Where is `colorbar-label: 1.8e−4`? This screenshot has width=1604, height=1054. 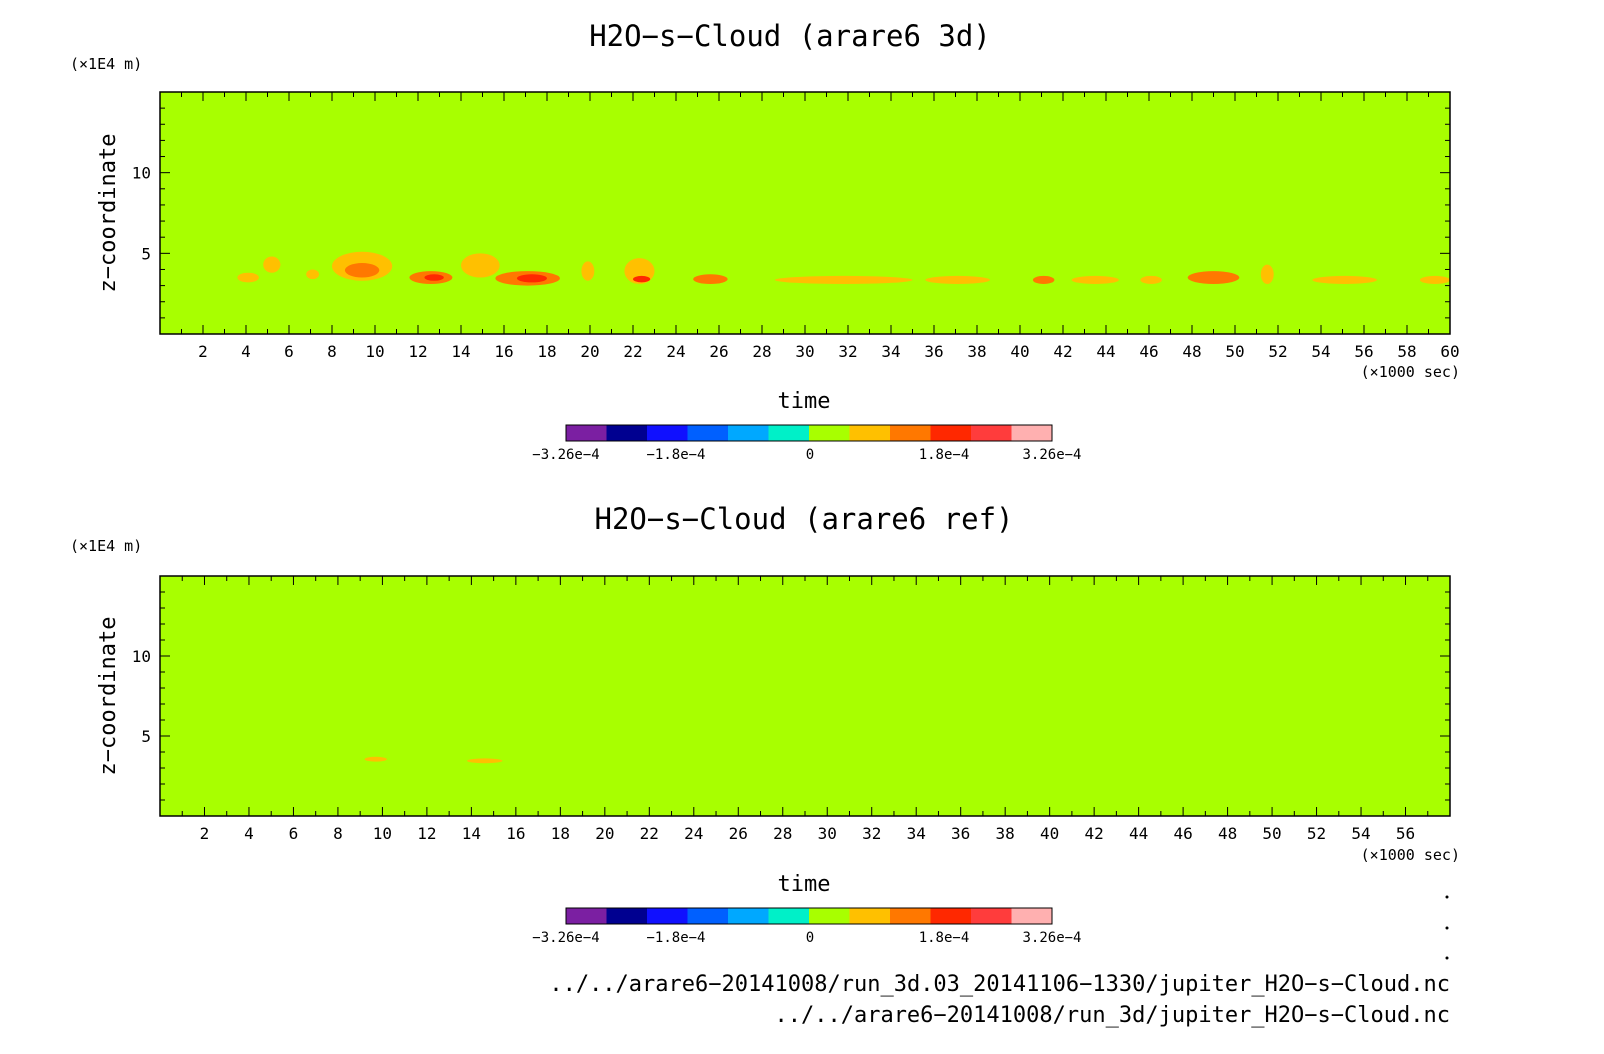 colorbar-label: 1.8e−4 is located at coordinates (944, 938).